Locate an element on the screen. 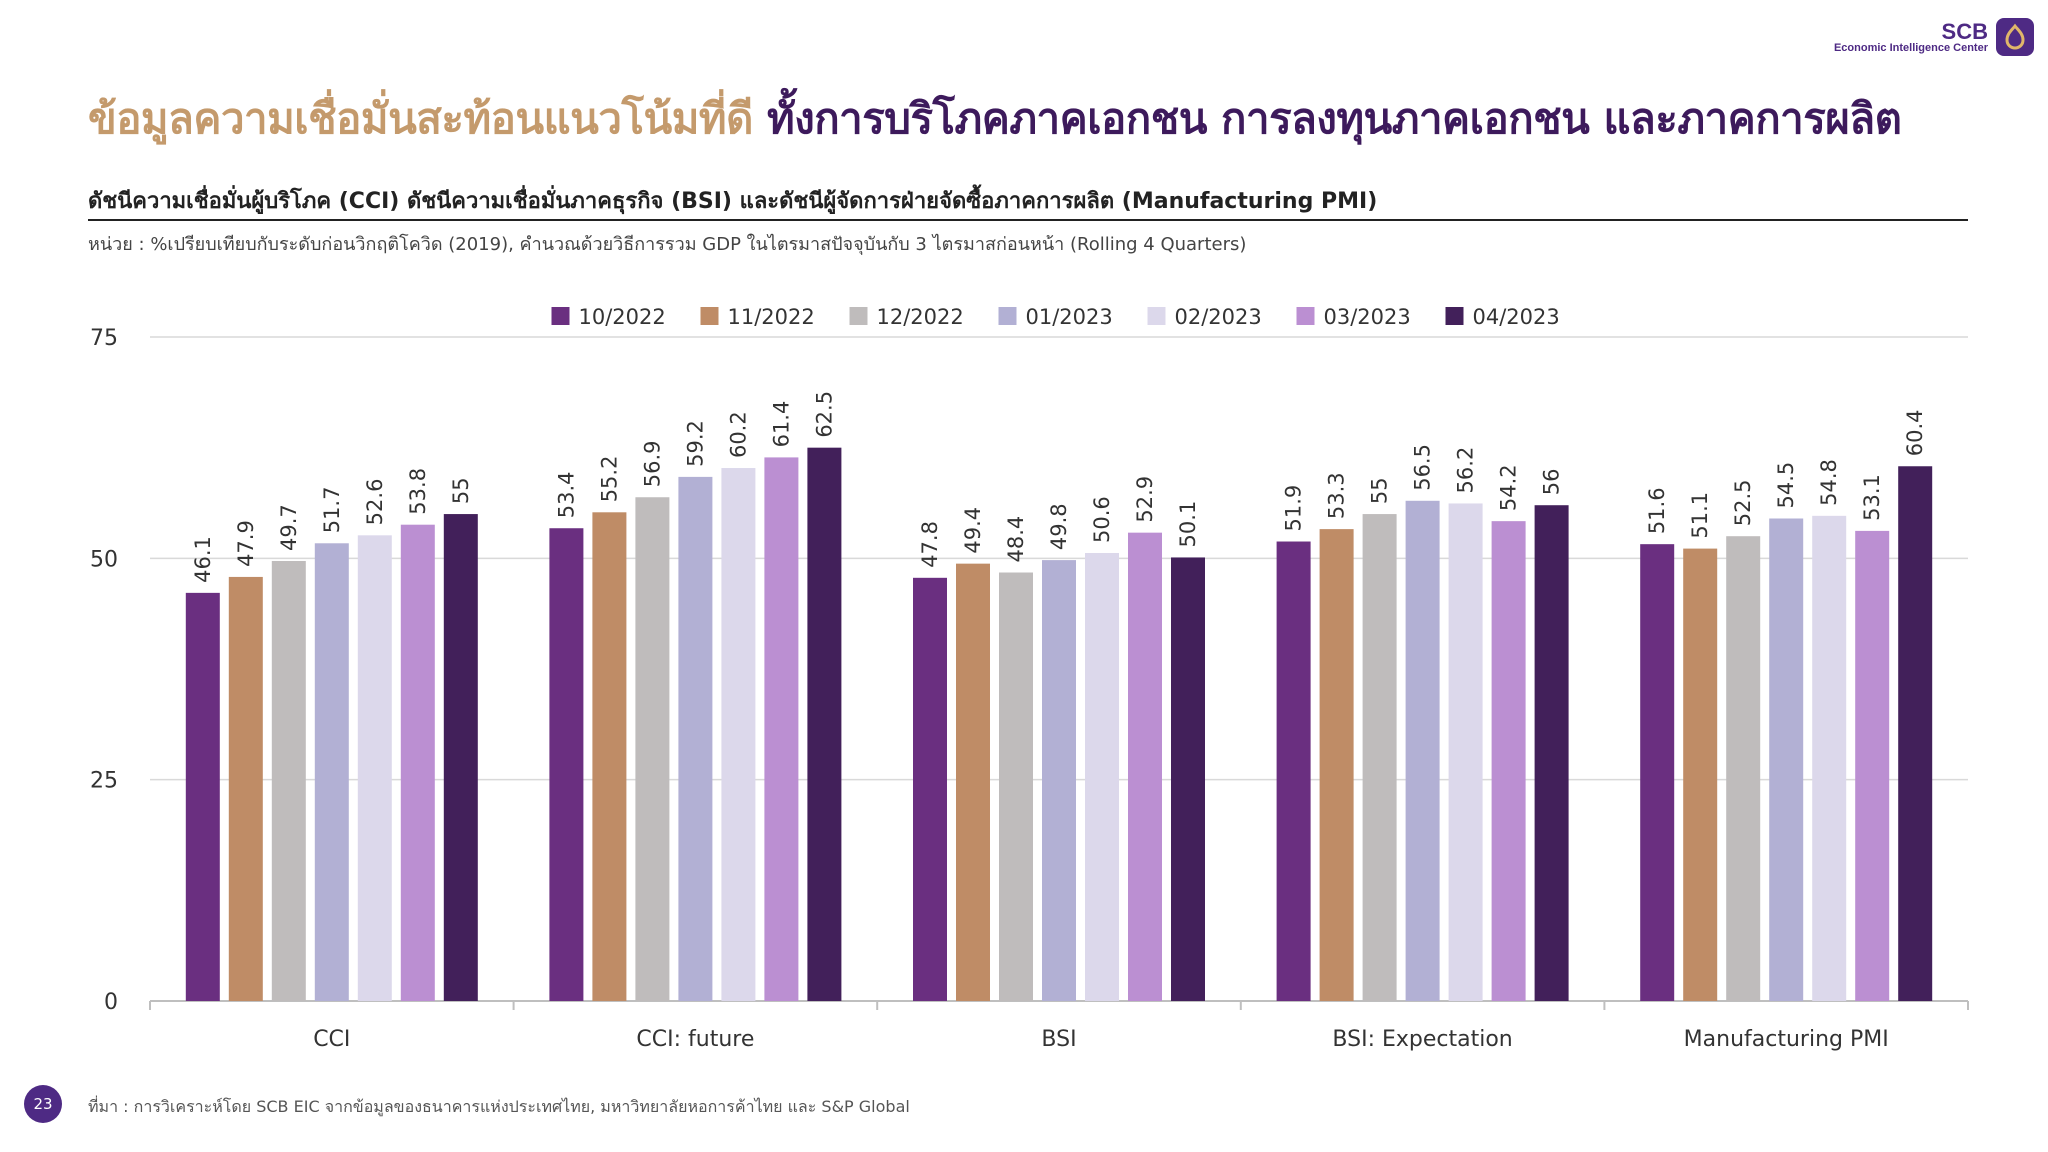 Image resolution: width=2048 pixels, height=1152 pixels. data-label: 50.6 is located at coordinates (1102, 519).